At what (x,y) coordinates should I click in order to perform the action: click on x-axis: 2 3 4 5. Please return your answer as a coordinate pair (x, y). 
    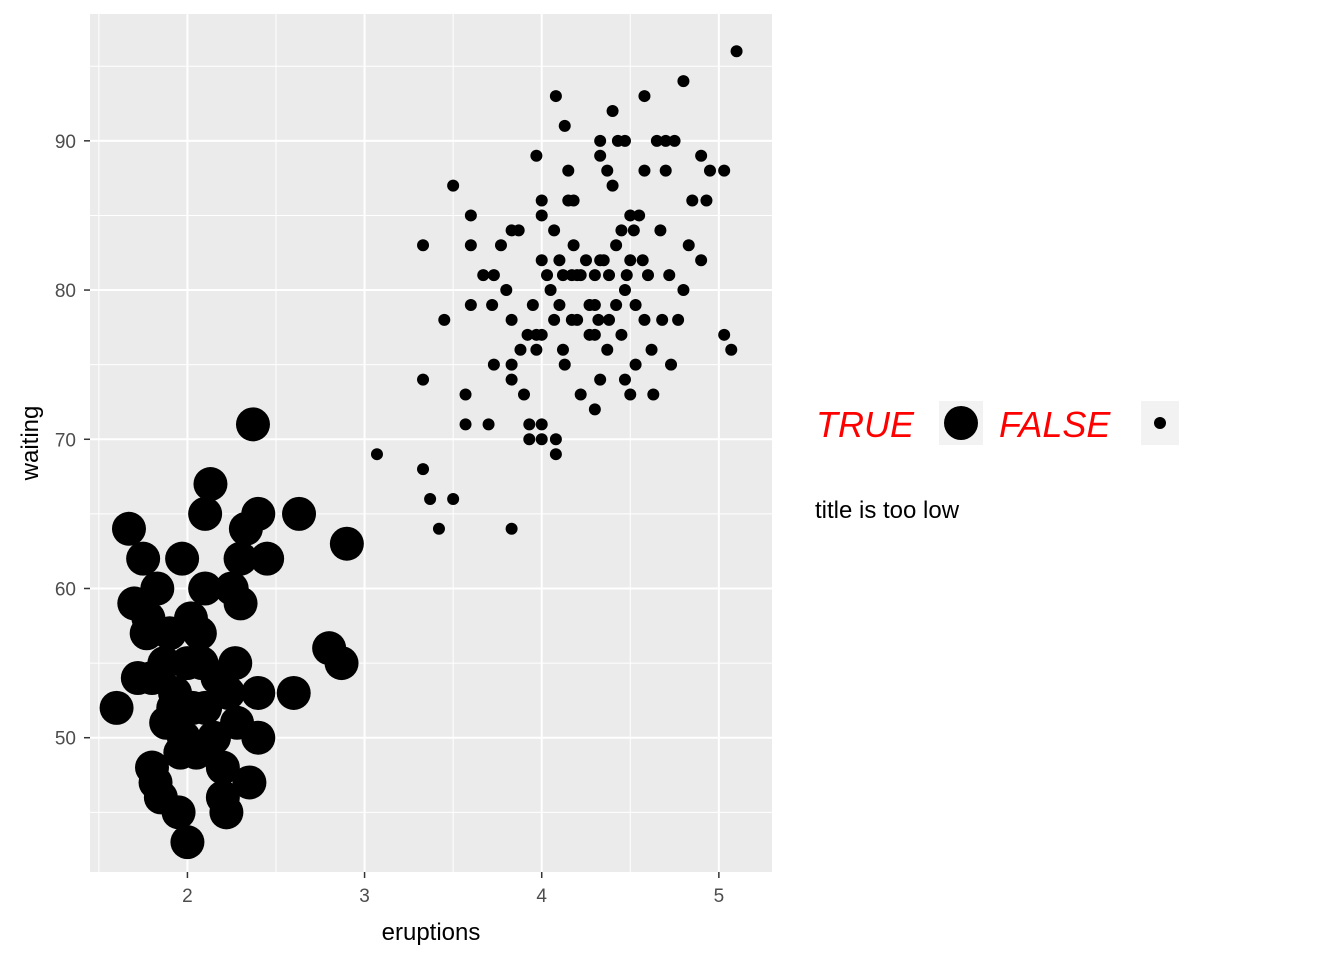
    Looking at the image, I should click on (453, 889).